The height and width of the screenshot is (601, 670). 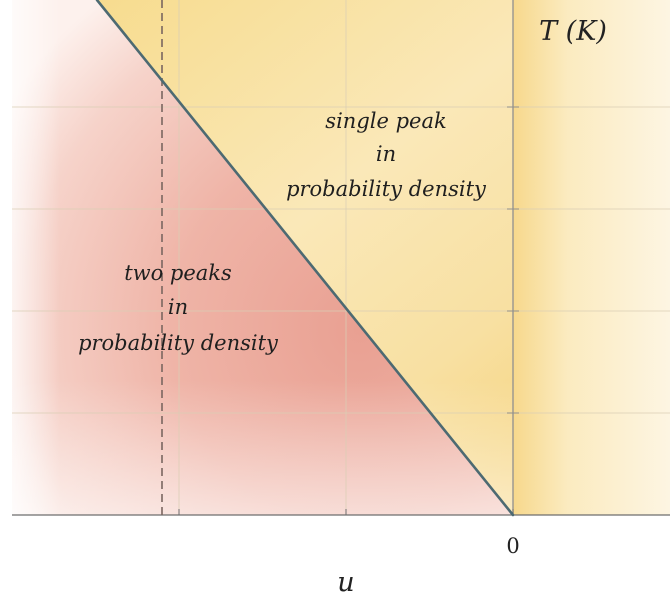 I want to click on y-axis-ticks, so click(x=513, y=260).